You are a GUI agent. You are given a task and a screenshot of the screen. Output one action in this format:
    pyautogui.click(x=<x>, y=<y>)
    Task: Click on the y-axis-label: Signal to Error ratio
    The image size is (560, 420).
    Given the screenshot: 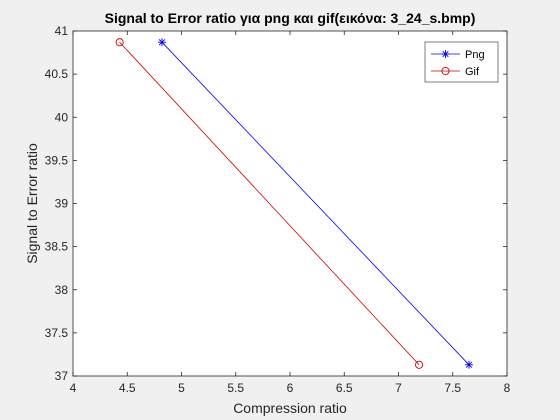 What is the action you would take?
    pyautogui.click(x=32, y=203)
    